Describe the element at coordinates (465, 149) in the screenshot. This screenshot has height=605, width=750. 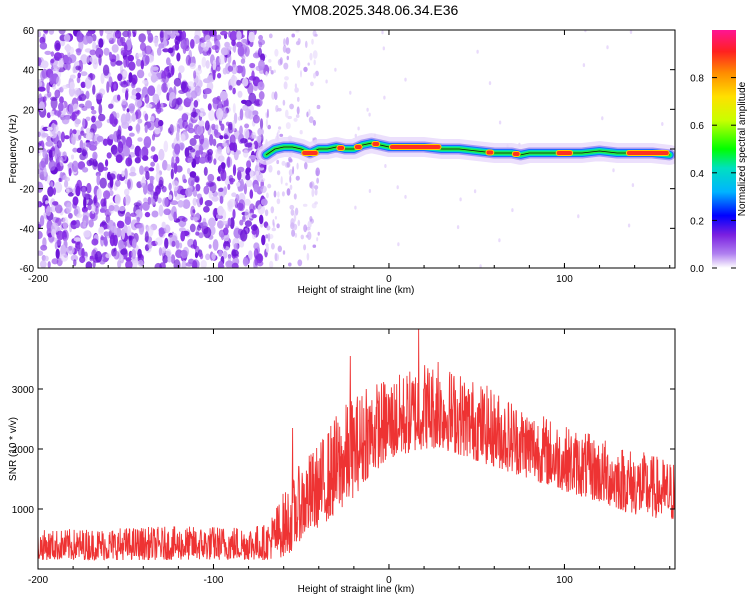
I see `spectrogram-signal-layer` at that location.